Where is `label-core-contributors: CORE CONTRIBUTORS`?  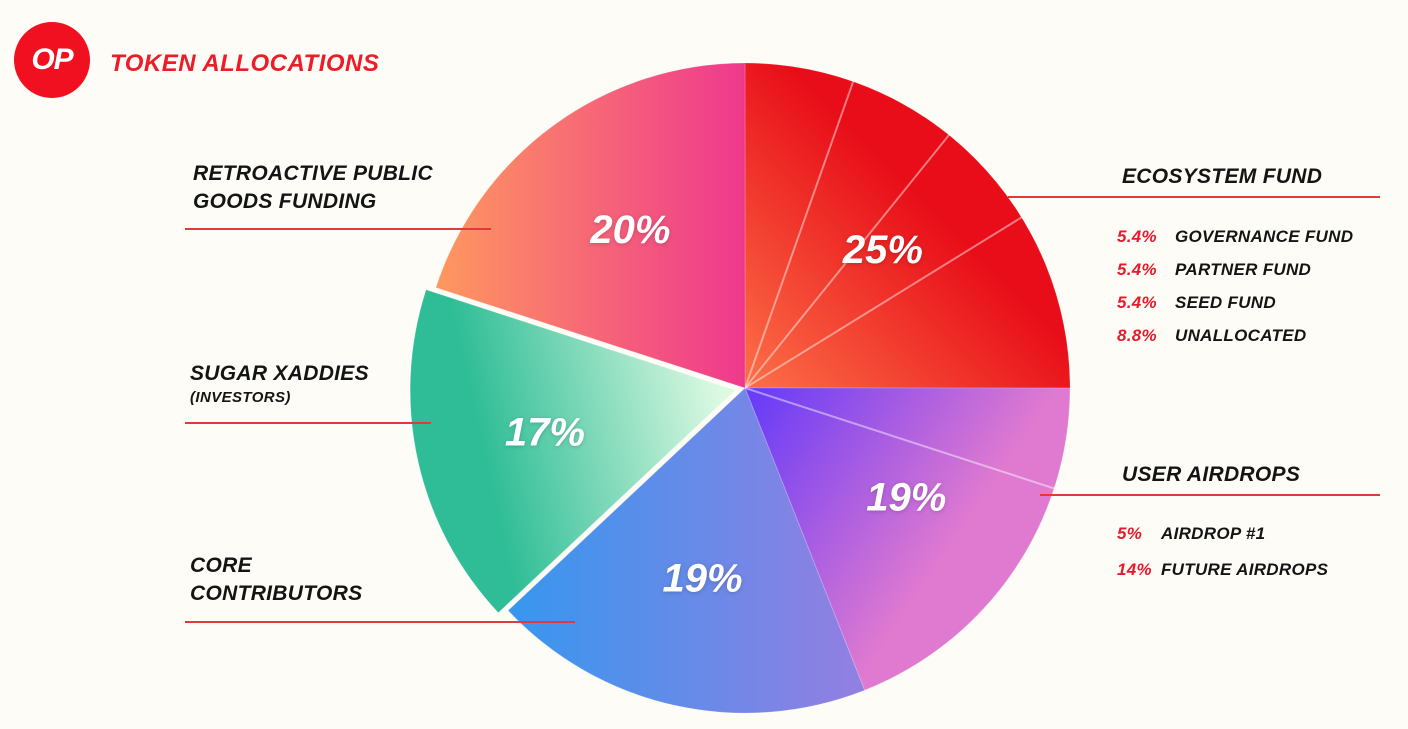
label-core-contributors: CORE CONTRIBUTORS is located at coordinates (276, 580).